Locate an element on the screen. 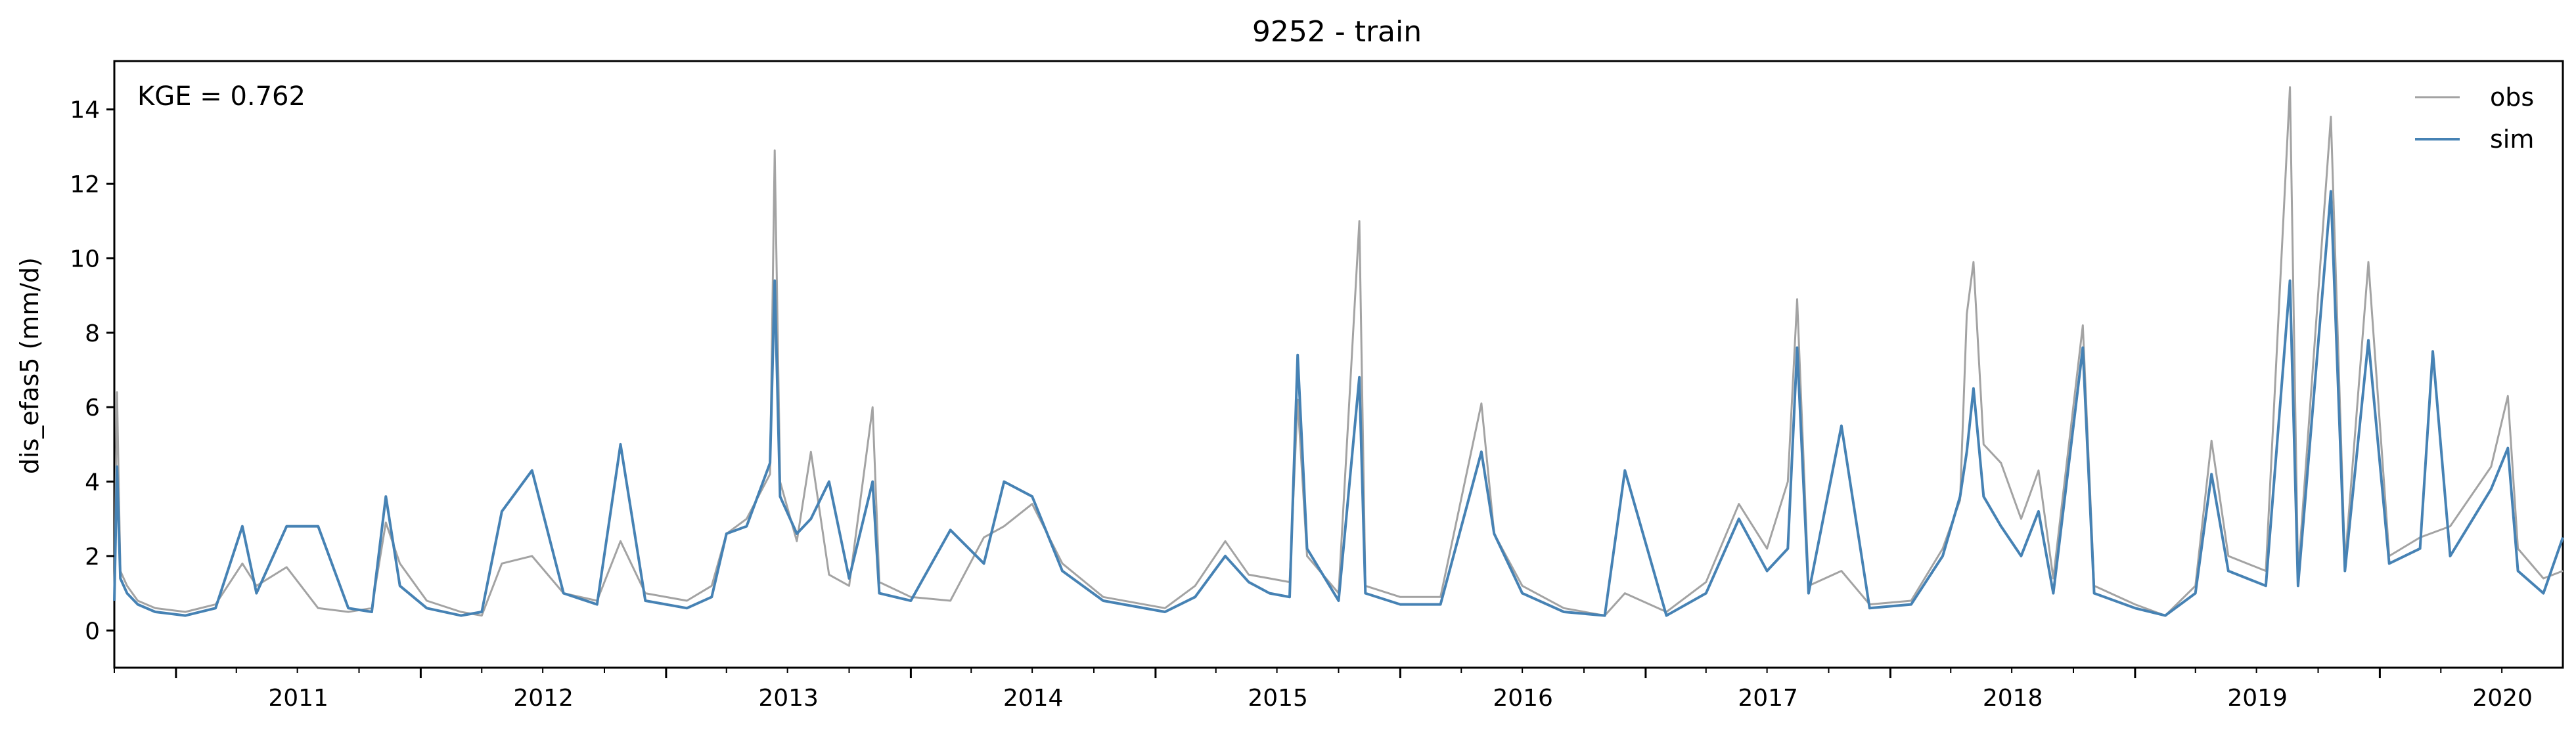 The height and width of the screenshot is (734, 2576). chart-title: 9252 - train is located at coordinates (1337, 32).